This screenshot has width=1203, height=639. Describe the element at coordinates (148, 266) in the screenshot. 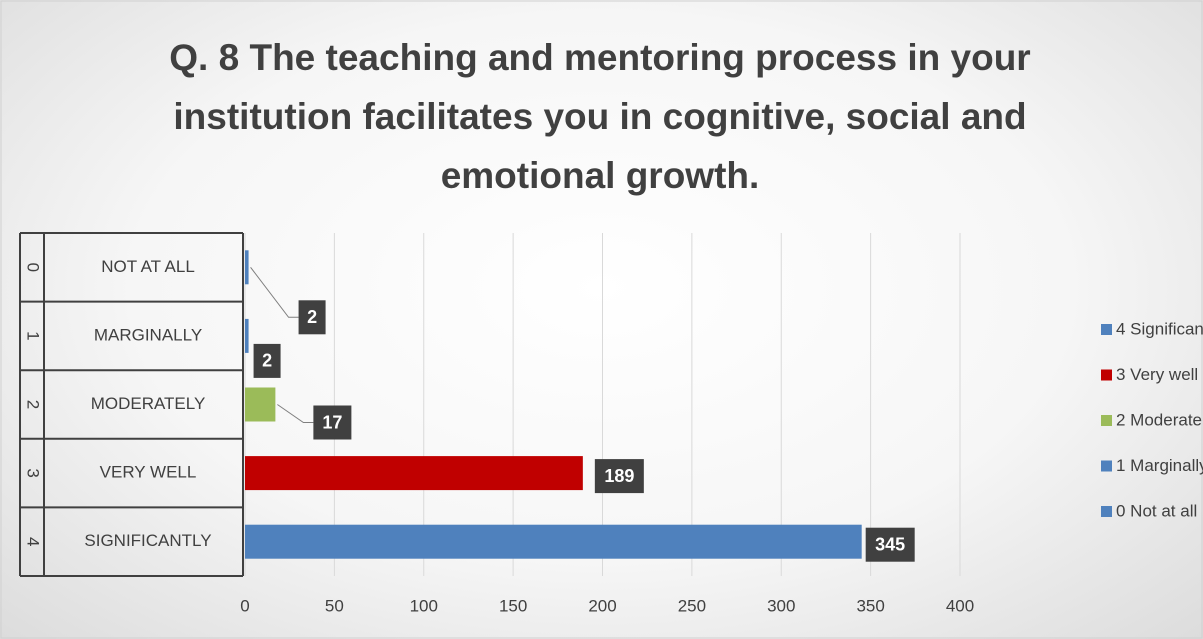

I see `y-tick-label: NOT AT ALL` at that location.